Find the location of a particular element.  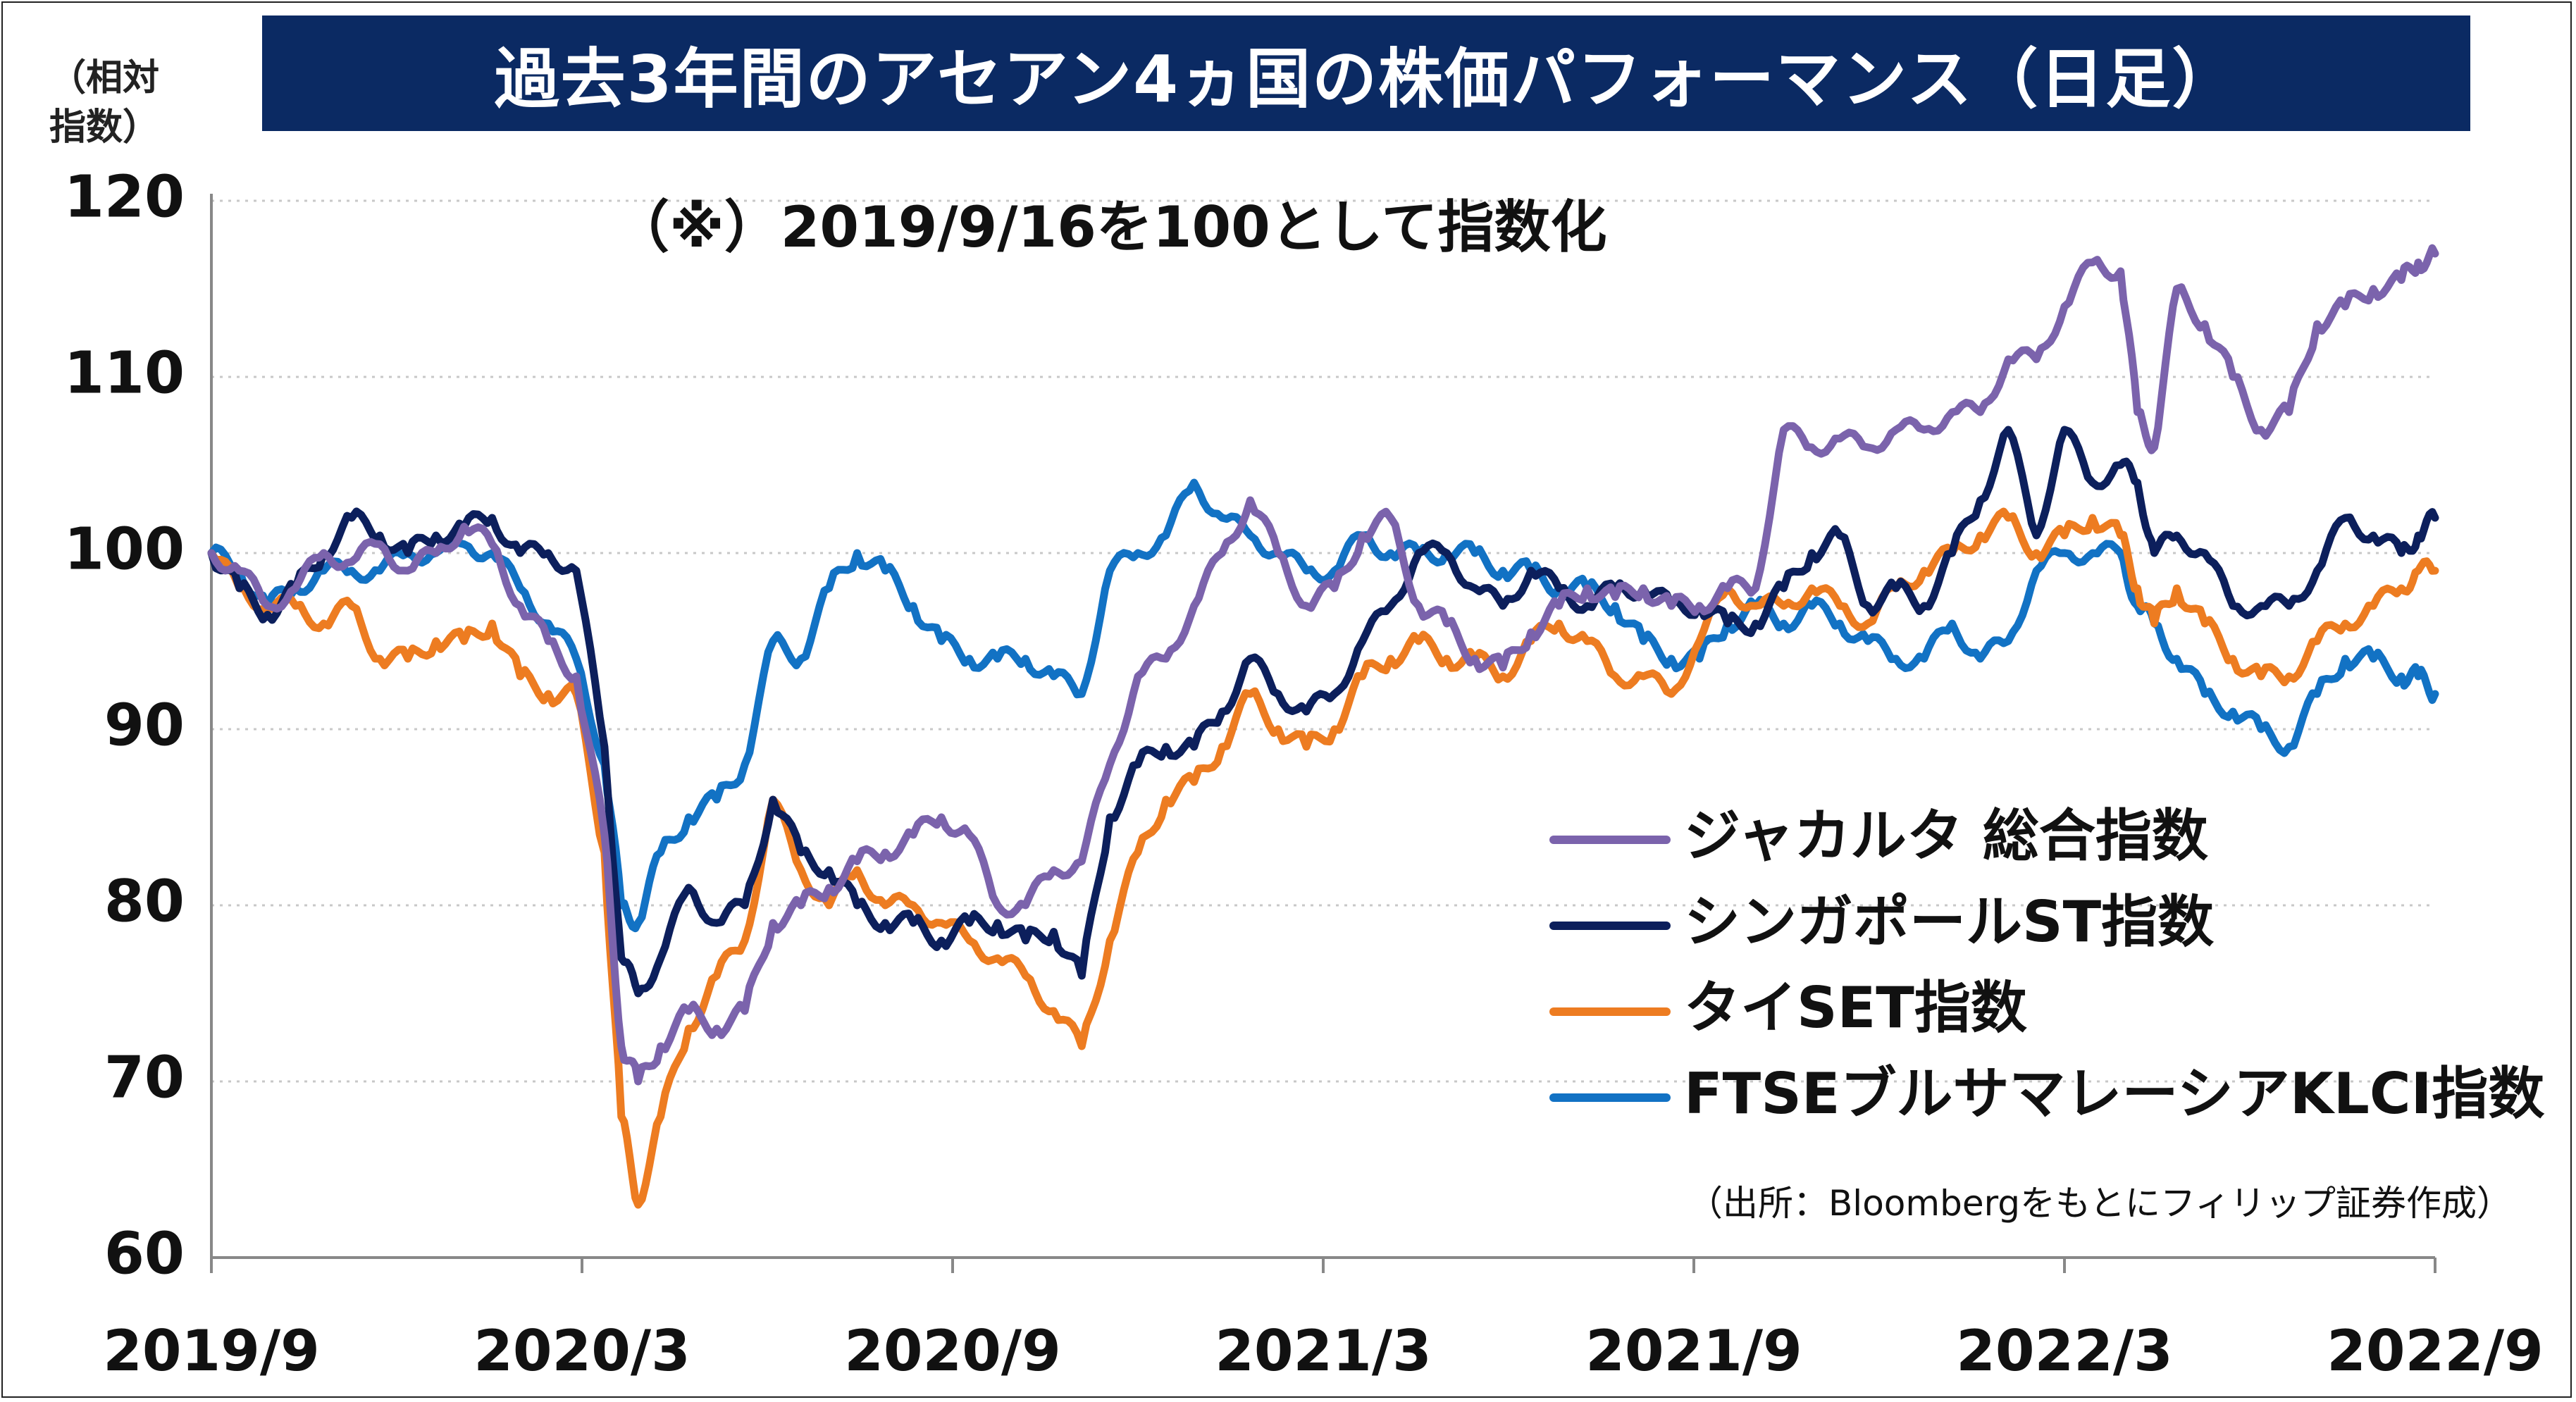

legend-label-2: タイSET指数 is located at coordinates (1855, 1008).